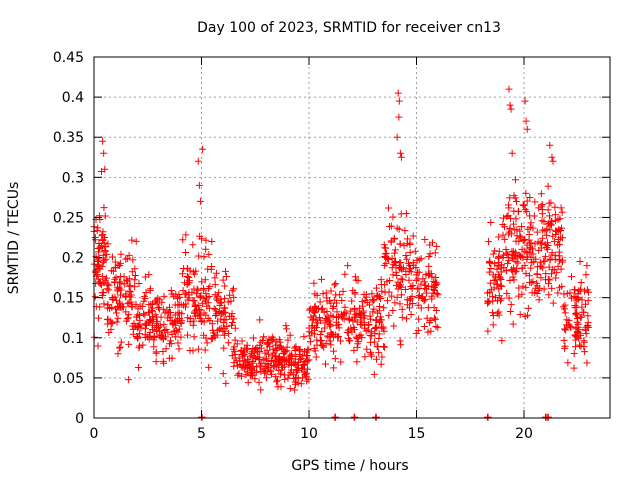 This screenshot has height=480, width=640. What do you see at coordinates (68, 138) in the screenshot?
I see `y-tick-label: 0.35` at bounding box center [68, 138].